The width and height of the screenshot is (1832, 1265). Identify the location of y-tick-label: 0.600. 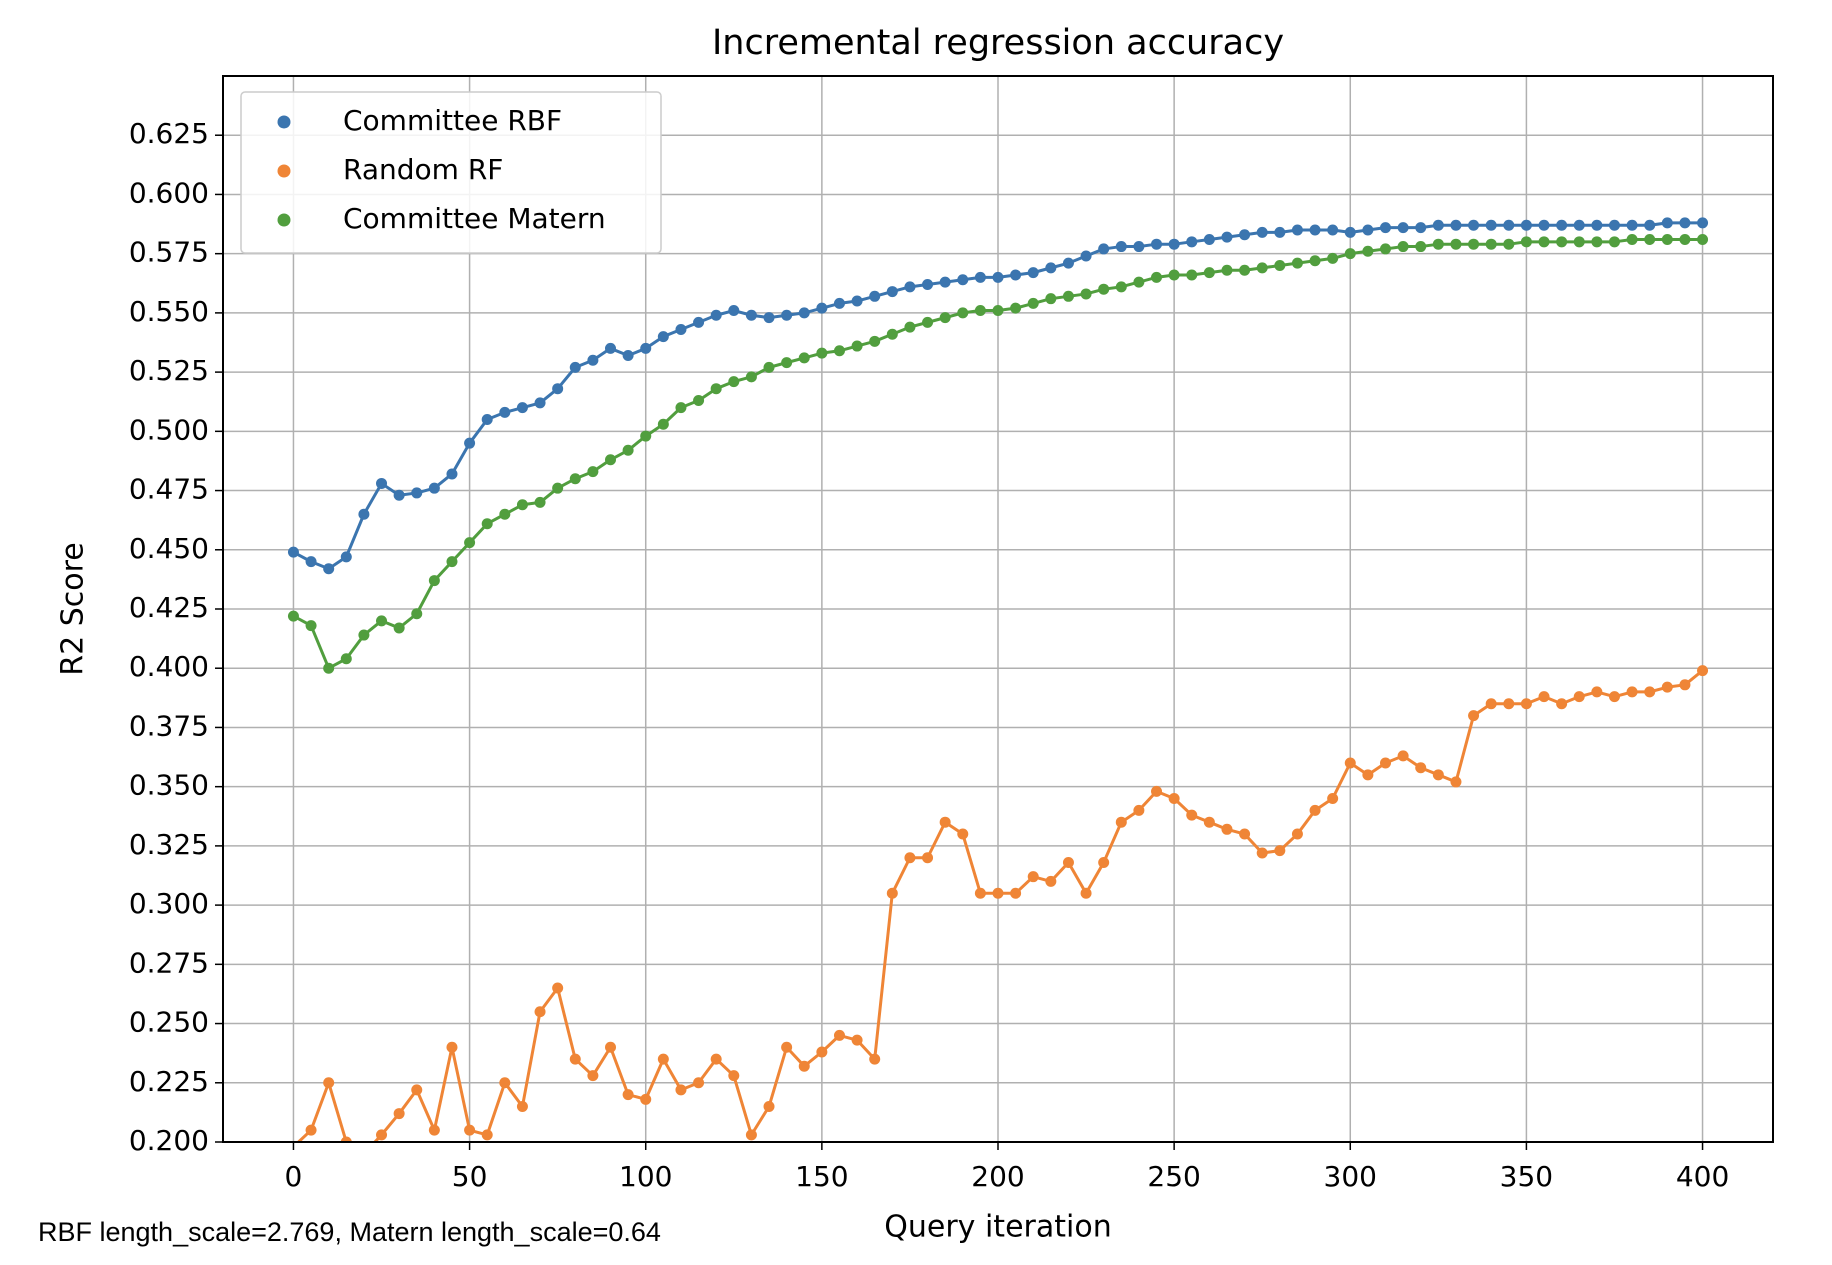
(169, 192).